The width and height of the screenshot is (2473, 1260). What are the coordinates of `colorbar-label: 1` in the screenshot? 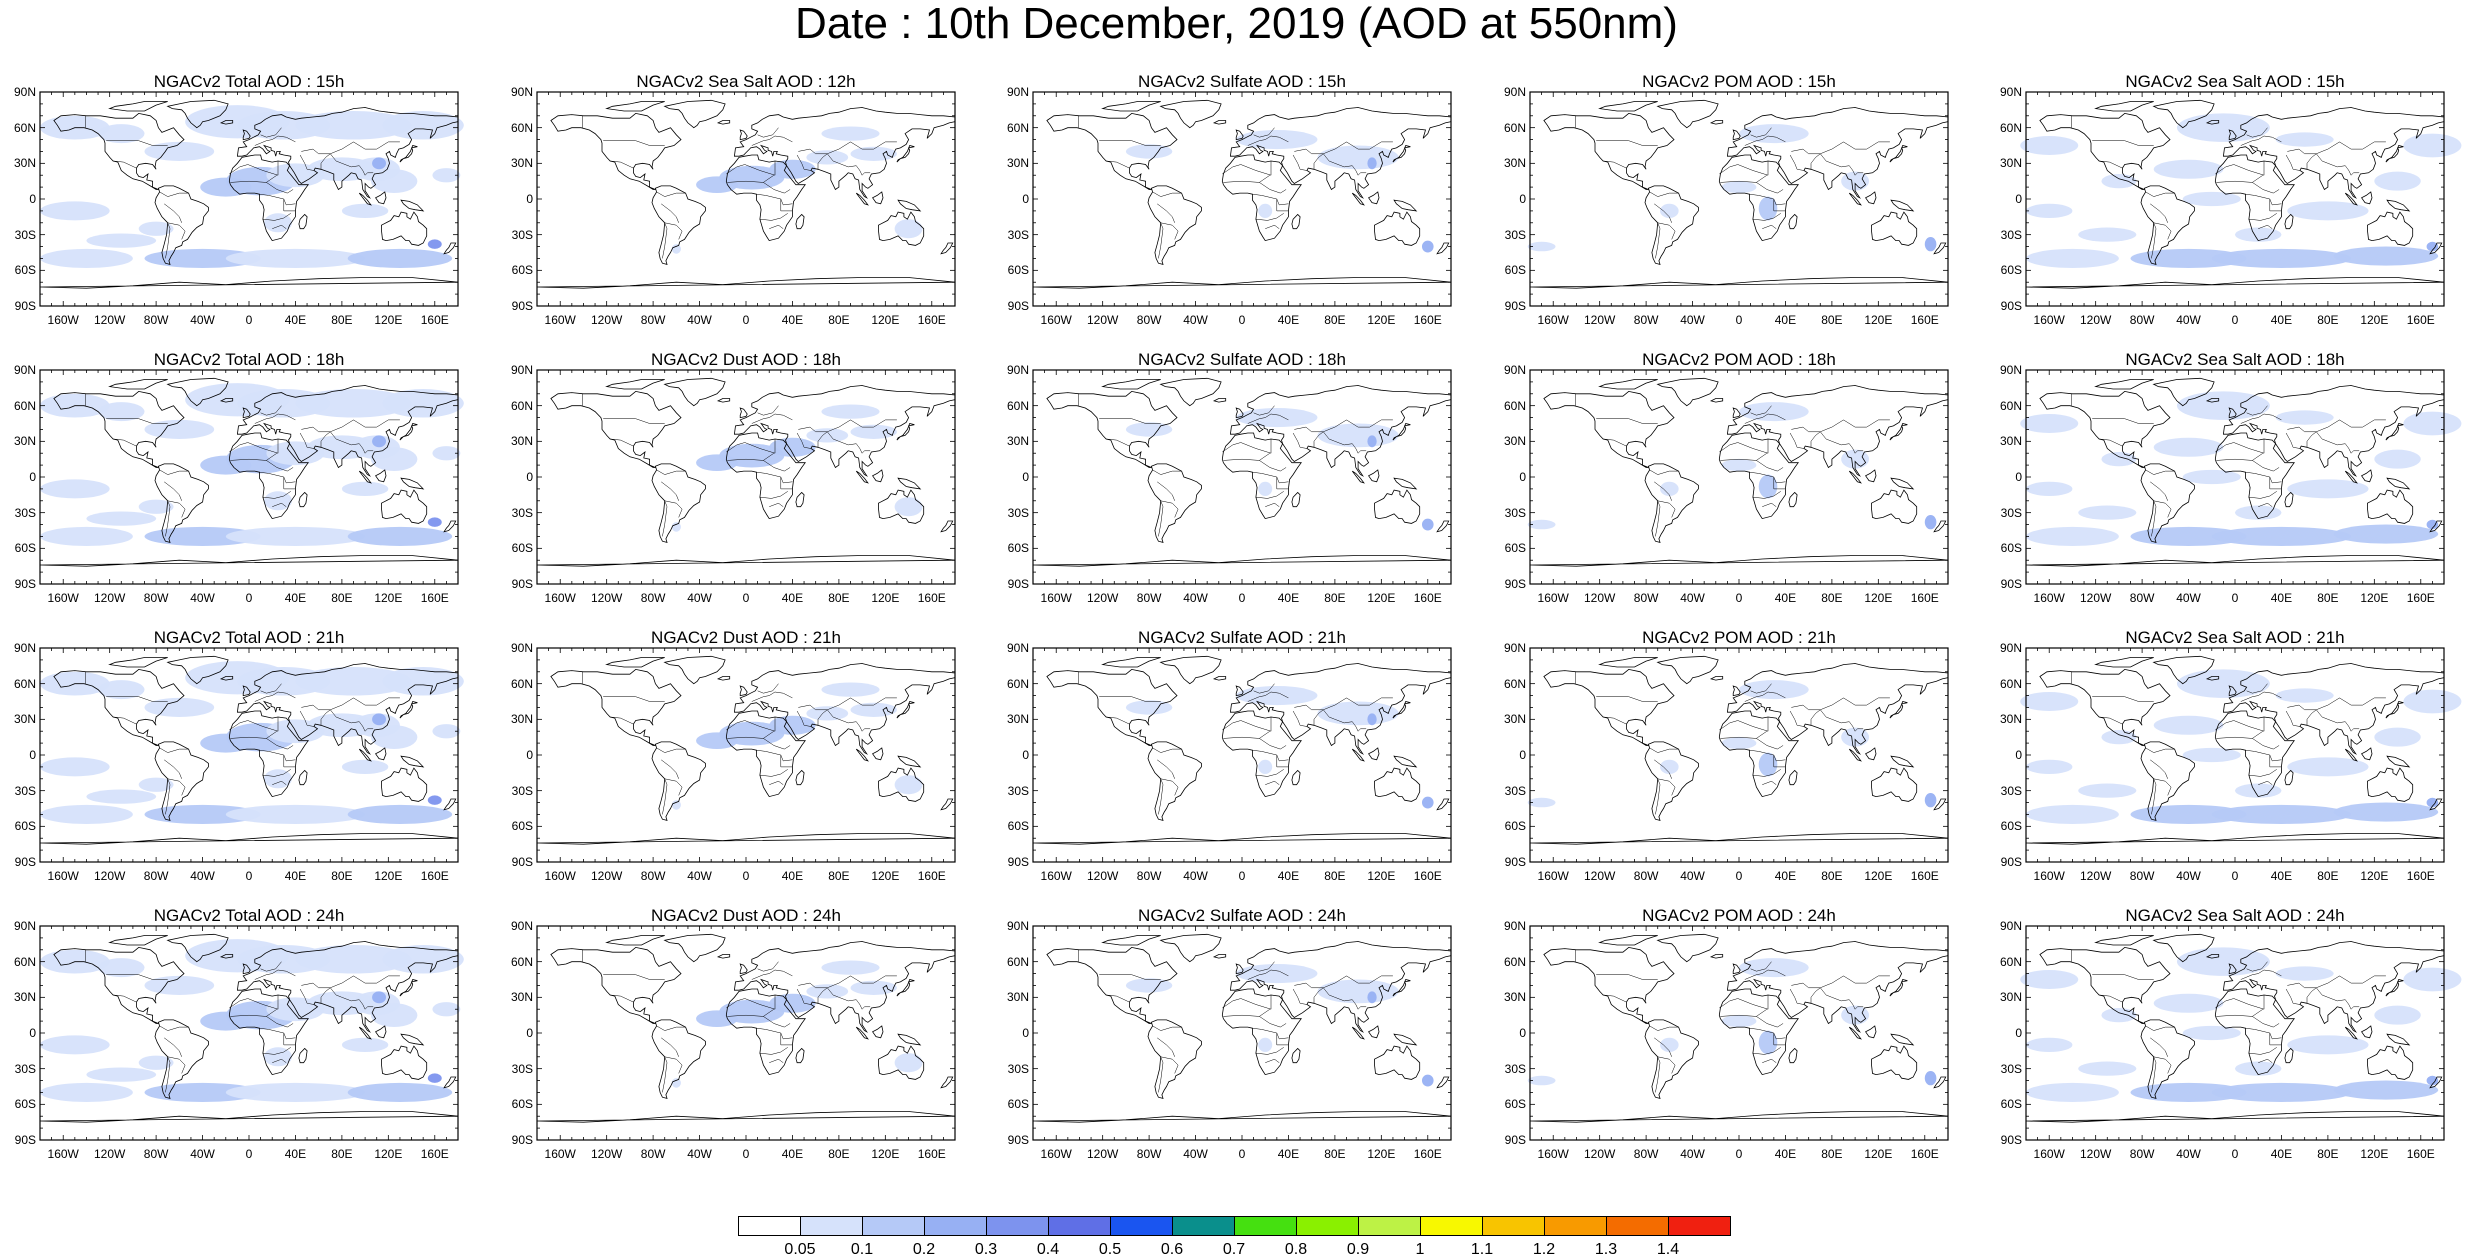 It's located at (1420, 1249).